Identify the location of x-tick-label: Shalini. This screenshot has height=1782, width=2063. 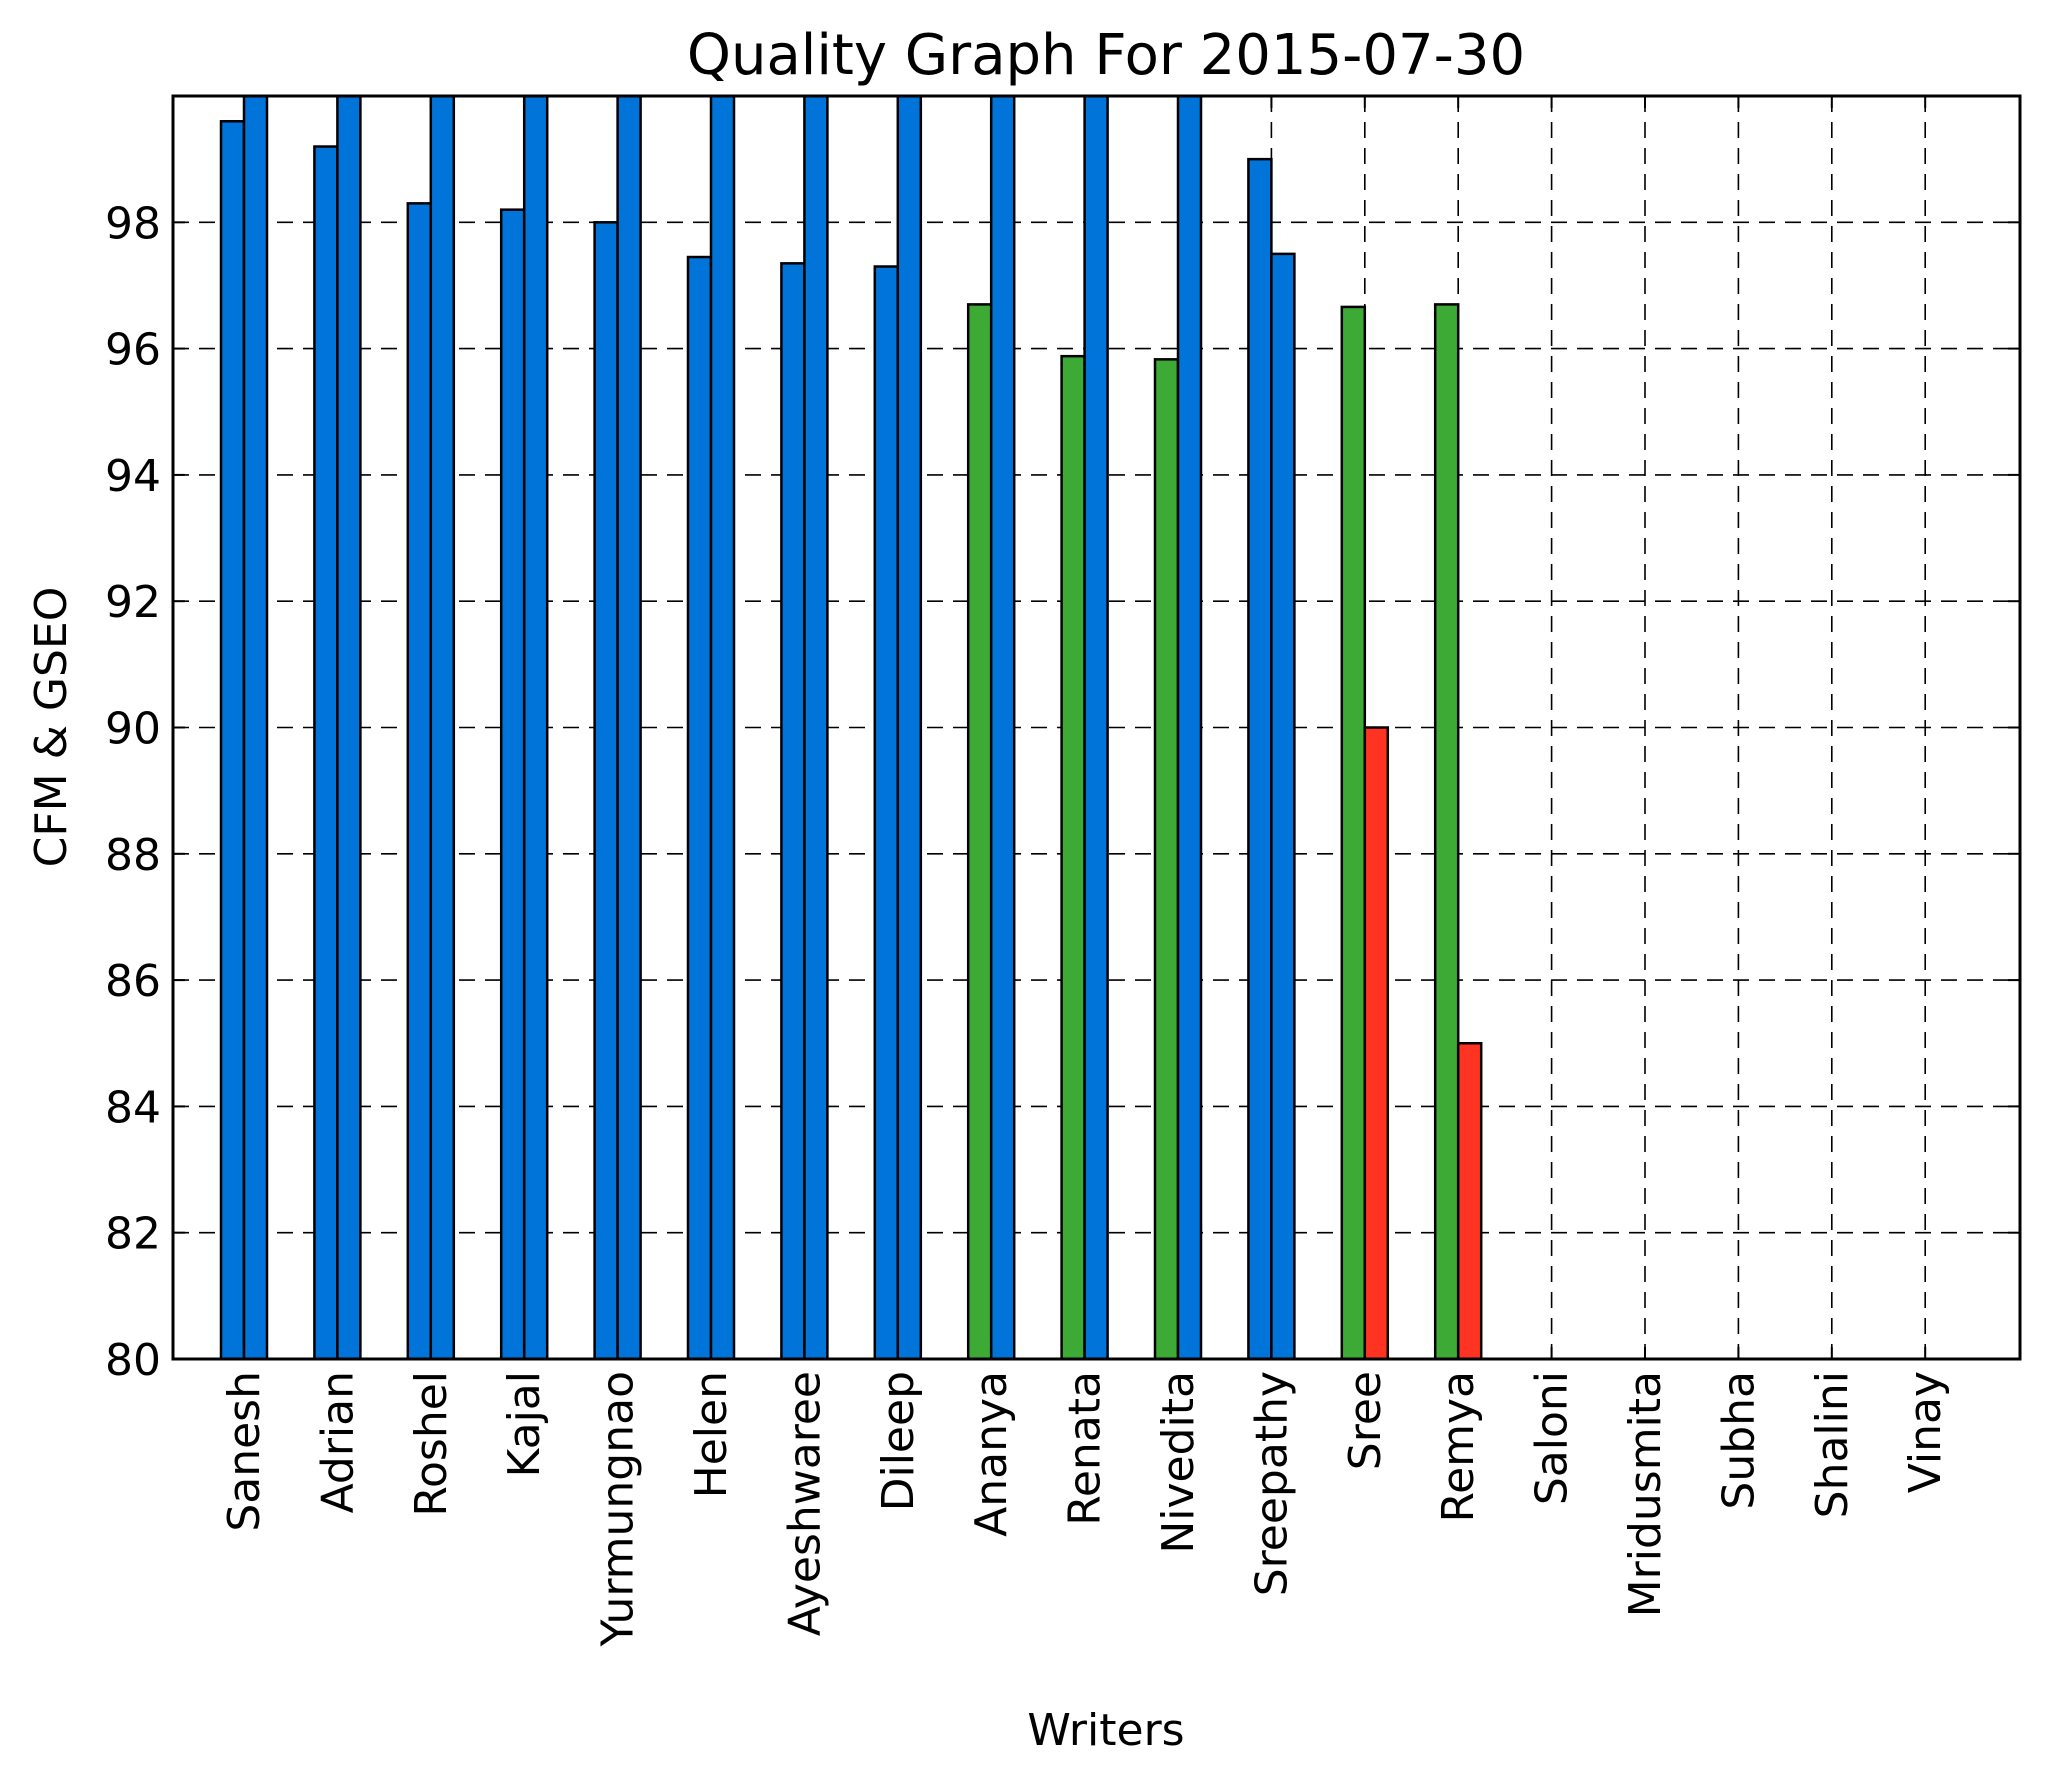
(1832, 1444).